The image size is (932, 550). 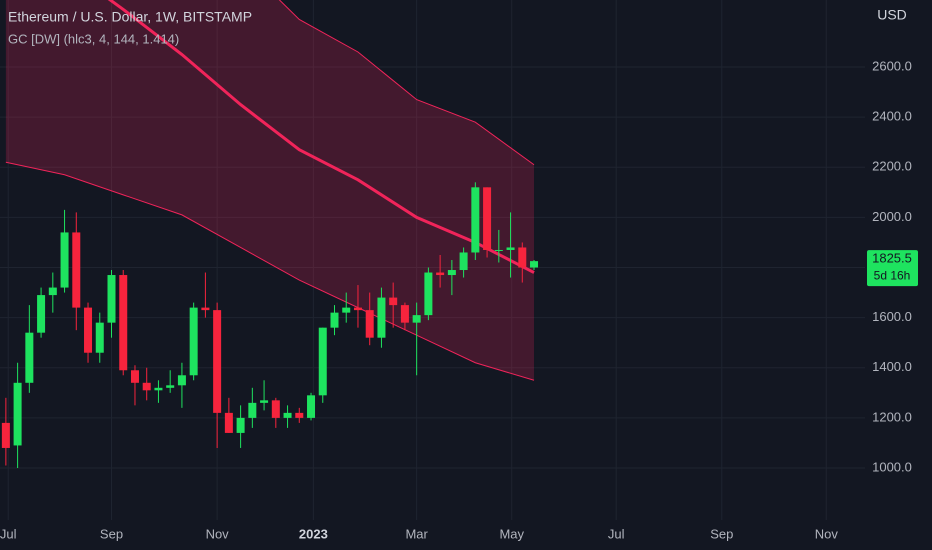 What do you see at coordinates (892, 258) in the screenshot?
I see `price-label: 1825.5` at bounding box center [892, 258].